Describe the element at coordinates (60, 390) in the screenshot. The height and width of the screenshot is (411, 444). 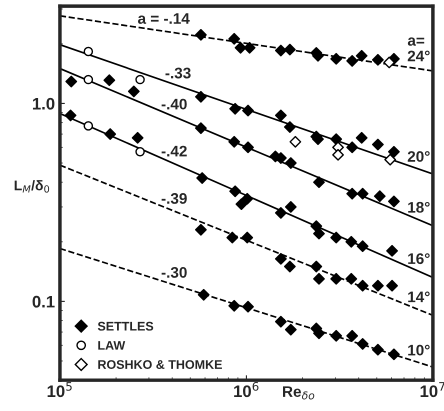
I see `x-tick-label: 10$^{5}$` at that location.